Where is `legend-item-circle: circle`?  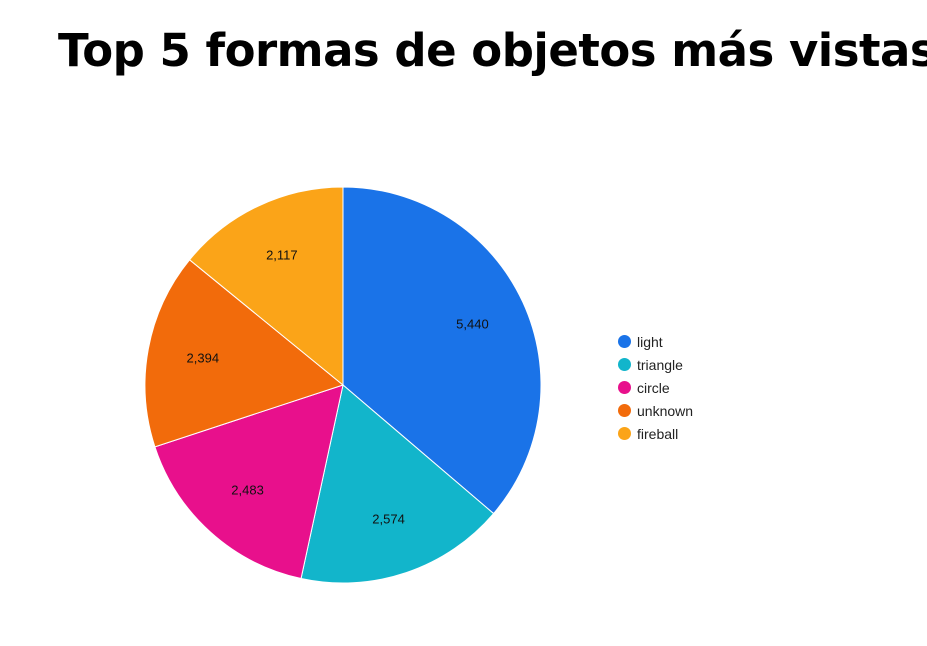 legend-item-circle: circle is located at coordinates (655, 387).